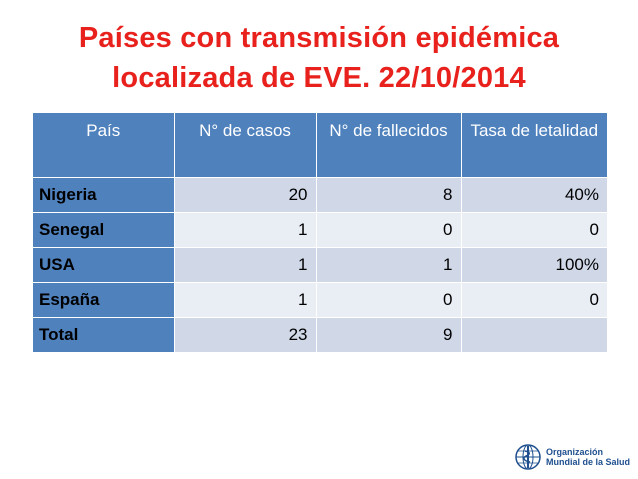 This screenshot has width=638, height=479. What do you see at coordinates (534, 145) in the screenshot?
I see `header-fatality-rate: Tasa de letalidad` at bounding box center [534, 145].